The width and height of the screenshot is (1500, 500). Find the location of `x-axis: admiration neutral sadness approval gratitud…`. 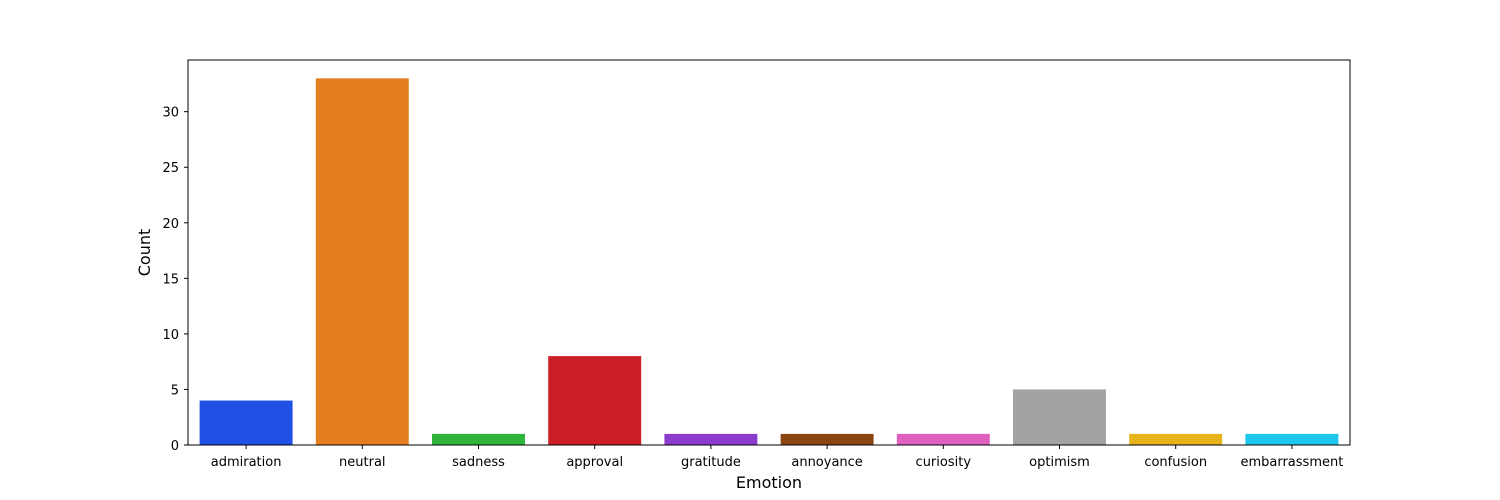

x-axis: admiration neutral sadness approval gratitud… is located at coordinates (777, 457).